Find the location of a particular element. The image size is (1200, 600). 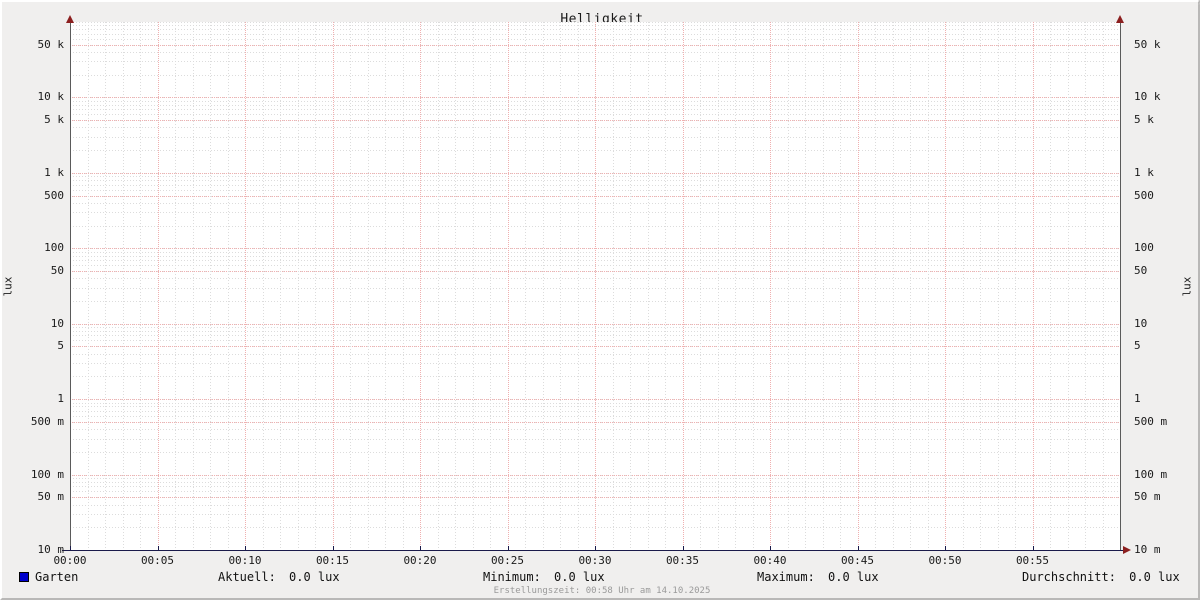

y-axis-left-arrow-icon is located at coordinates (70, 19).